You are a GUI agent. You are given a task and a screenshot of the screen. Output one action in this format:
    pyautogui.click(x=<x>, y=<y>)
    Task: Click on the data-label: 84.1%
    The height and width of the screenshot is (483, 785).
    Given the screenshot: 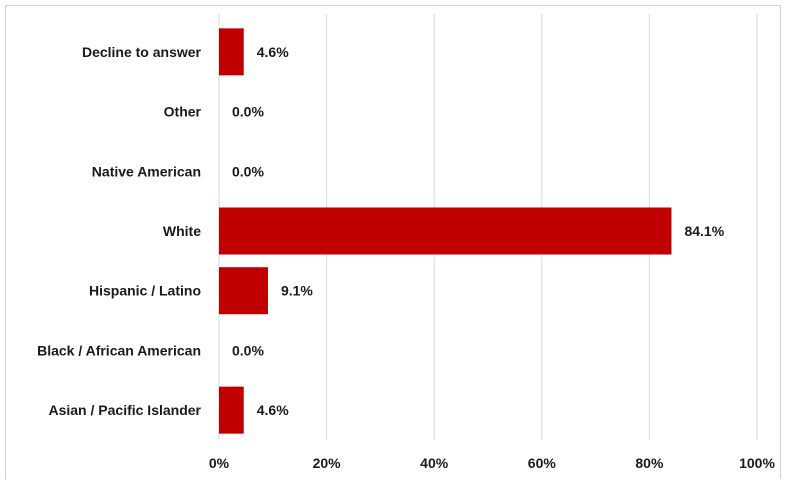 What is the action you would take?
    pyautogui.click(x=704, y=231)
    